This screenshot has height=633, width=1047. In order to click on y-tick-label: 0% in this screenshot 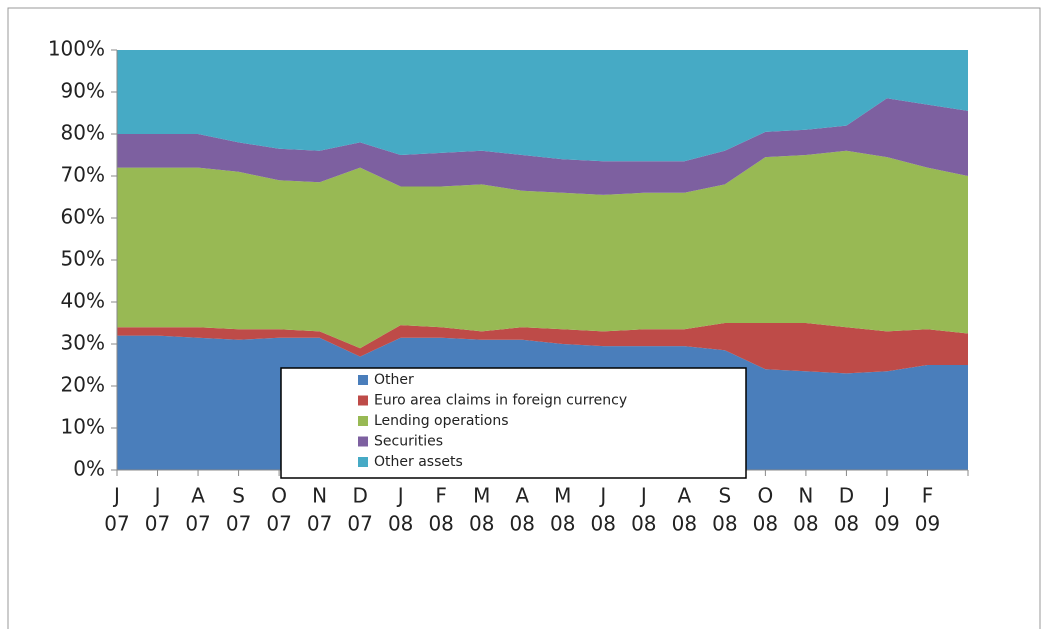, I will do `click(89, 469)`.